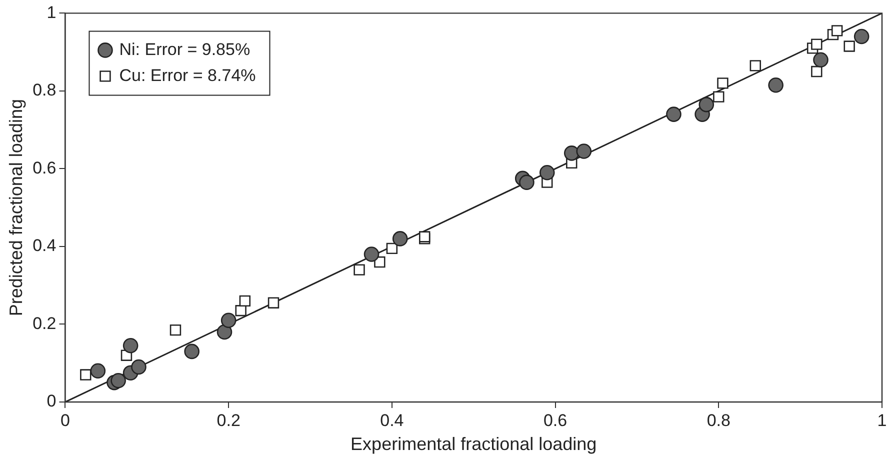  Describe the element at coordinates (187, 75) in the screenshot. I see `legend-label: Cu: Error = 8.74%` at that location.